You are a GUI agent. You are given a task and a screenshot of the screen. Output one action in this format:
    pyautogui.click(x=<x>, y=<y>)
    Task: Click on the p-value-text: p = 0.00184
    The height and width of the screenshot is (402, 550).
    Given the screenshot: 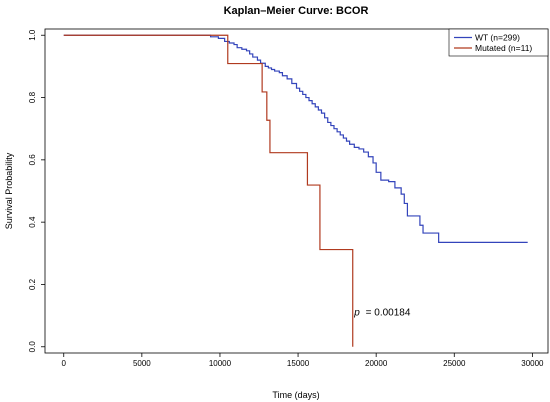 What is the action you would take?
    pyautogui.click(x=382, y=313)
    